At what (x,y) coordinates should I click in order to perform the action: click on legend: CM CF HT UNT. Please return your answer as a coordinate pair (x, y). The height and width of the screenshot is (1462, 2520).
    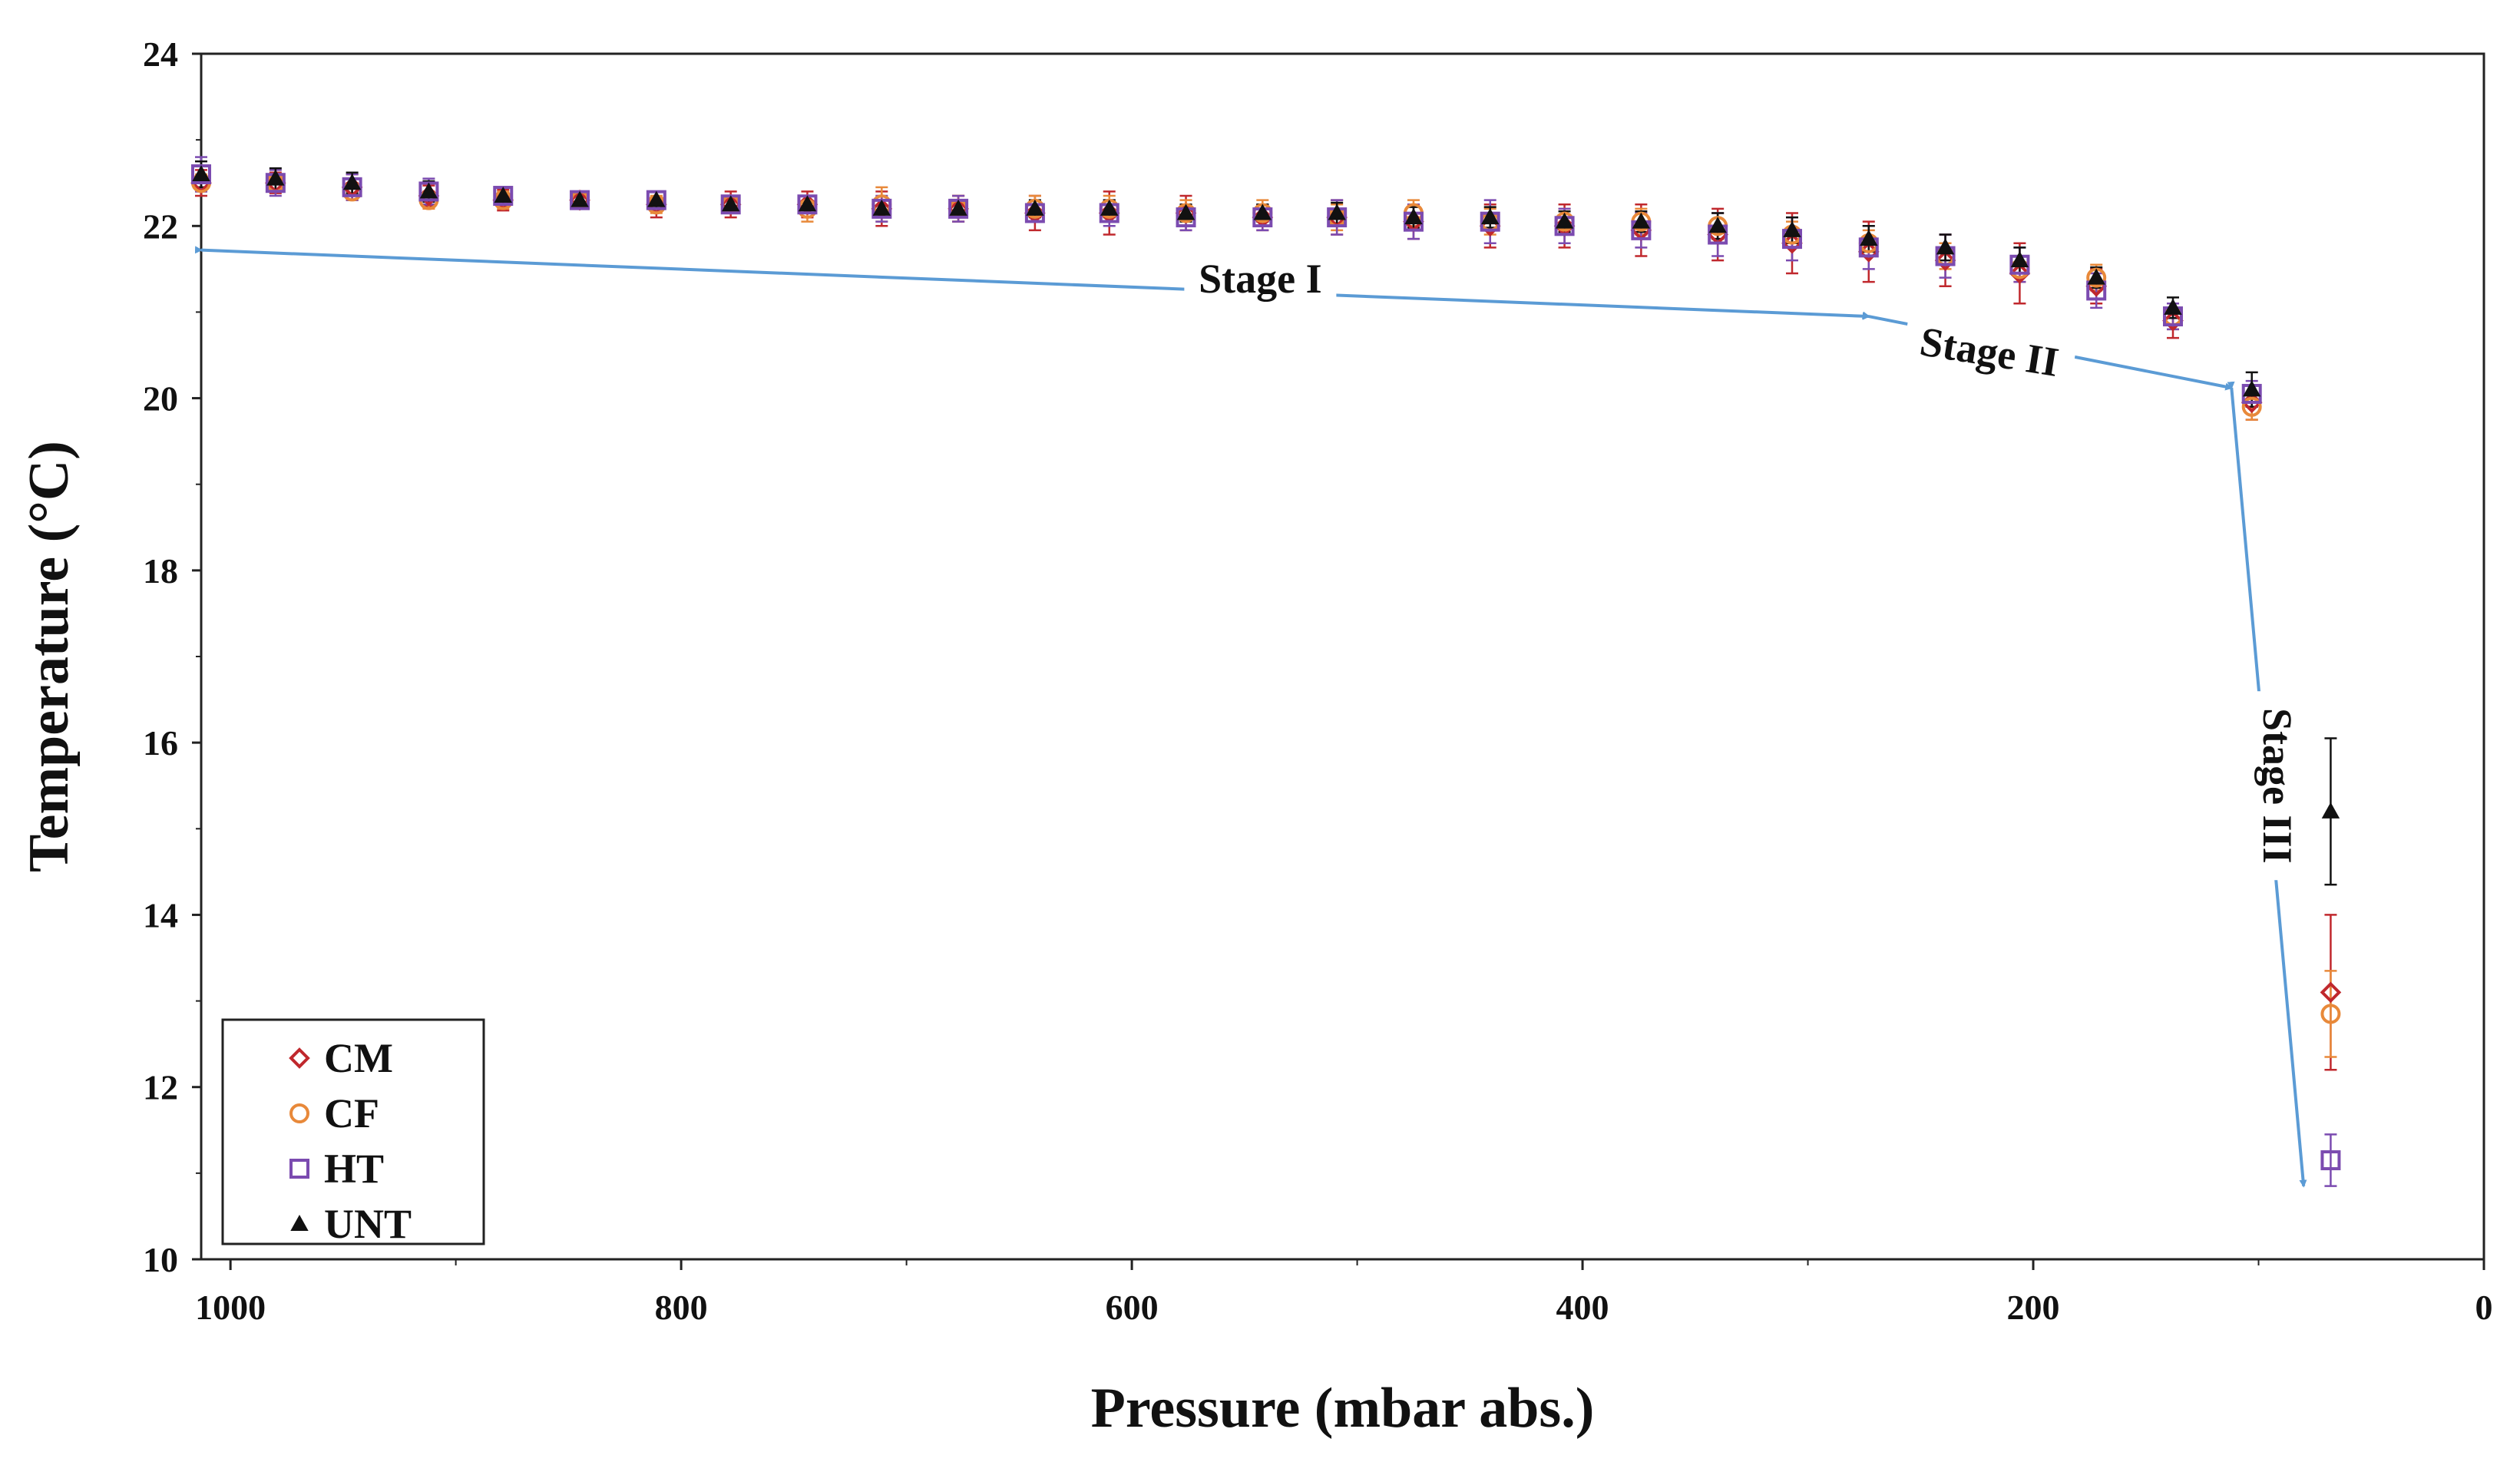
    Looking at the image, I should click on (353, 1132).